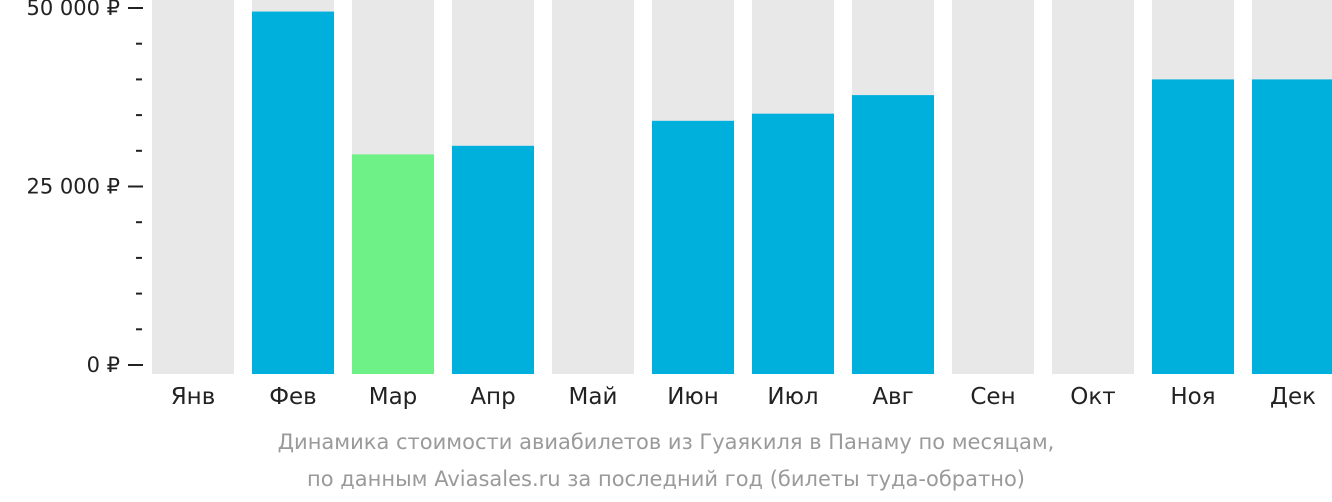 This screenshot has width=1332, height=502. Describe the element at coordinates (1293, 397) in the screenshot. I see `x-tick-label-12: Дек` at that location.